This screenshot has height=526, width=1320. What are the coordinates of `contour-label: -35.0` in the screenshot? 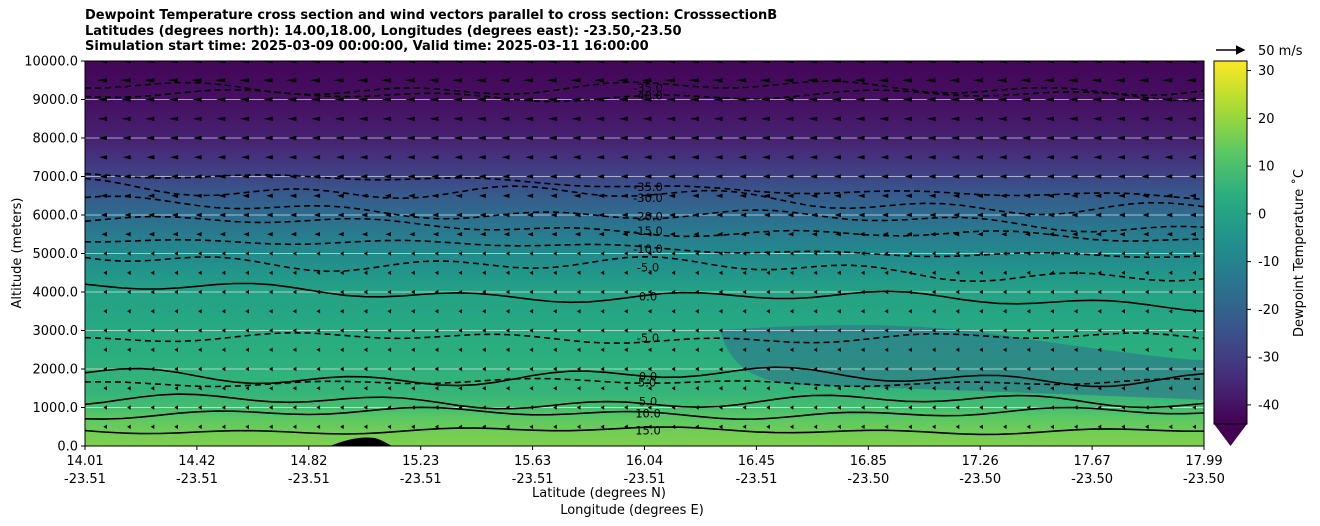 It's located at (648, 88).